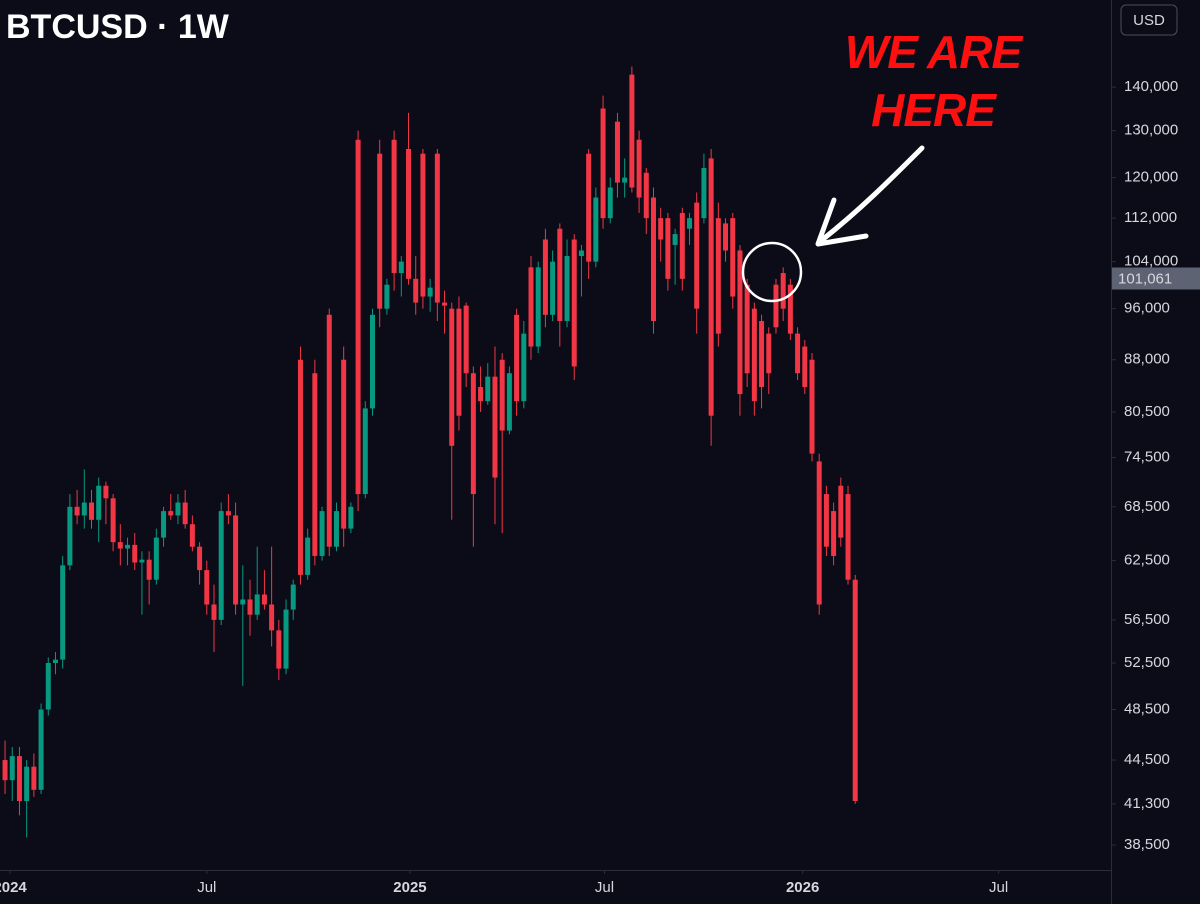 Image resolution: width=1200 pixels, height=904 pixels. I want to click on y-tick-label: 96,000, so click(1147, 308).